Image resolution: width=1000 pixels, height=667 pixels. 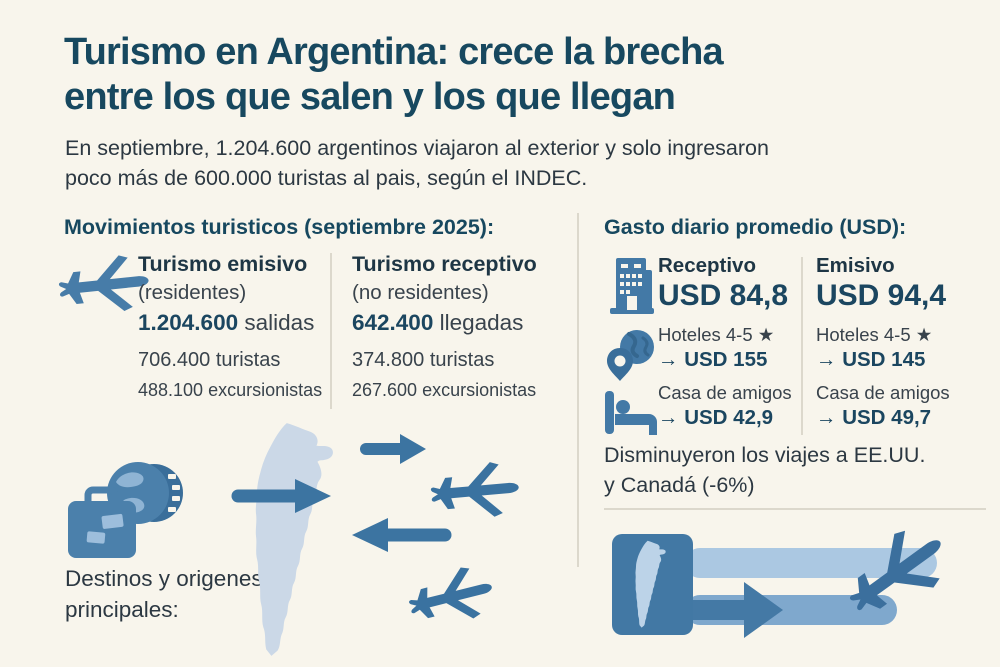 What do you see at coordinates (755, 227) in the screenshot?
I see `spending-heading: Gasto diario promedio (USD):` at bounding box center [755, 227].